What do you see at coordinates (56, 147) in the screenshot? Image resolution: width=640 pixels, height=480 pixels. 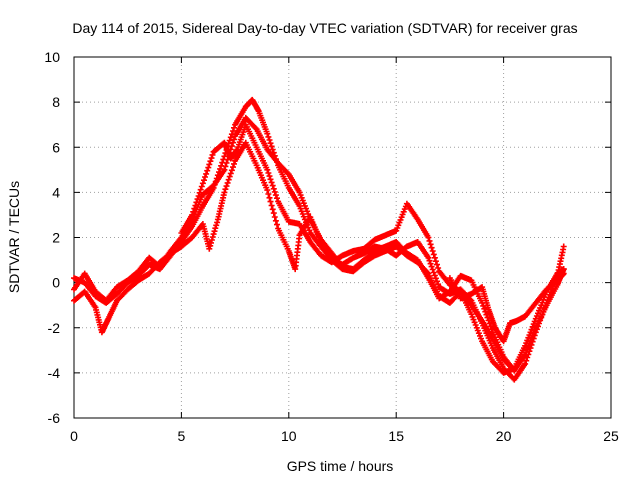 I see `y-tick-label: 6` at bounding box center [56, 147].